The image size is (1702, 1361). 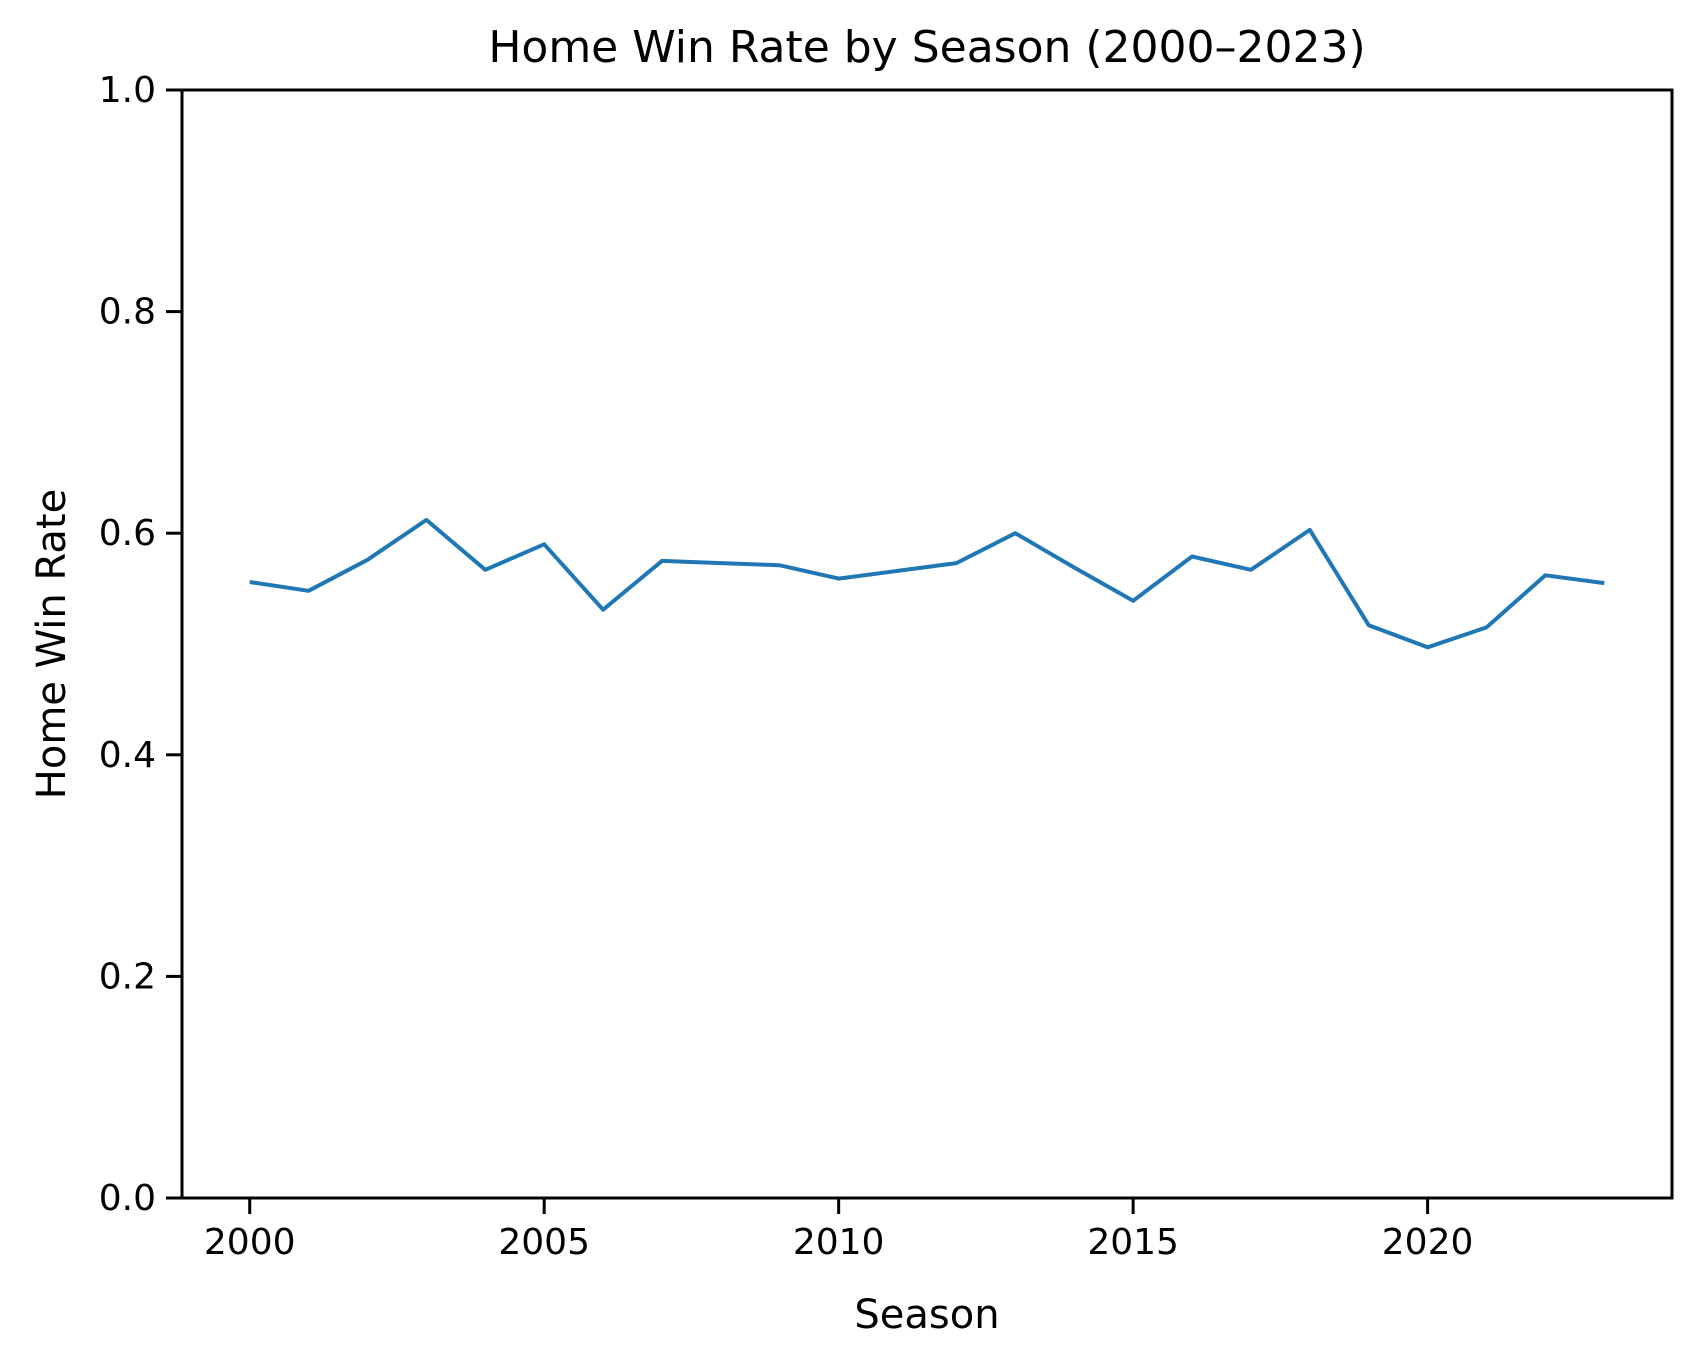 What do you see at coordinates (927, 583) in the screenshot?
I see `data-line` at bounding box center [927, 583].